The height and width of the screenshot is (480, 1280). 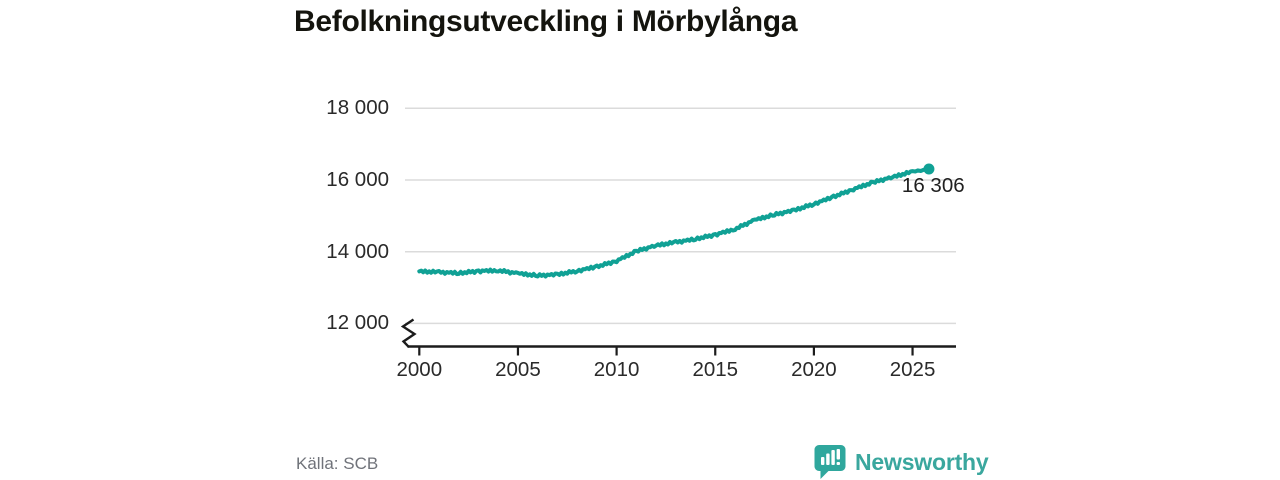 I want to click on x-axis-tick-label: 2015, so click(x=715, y=369).